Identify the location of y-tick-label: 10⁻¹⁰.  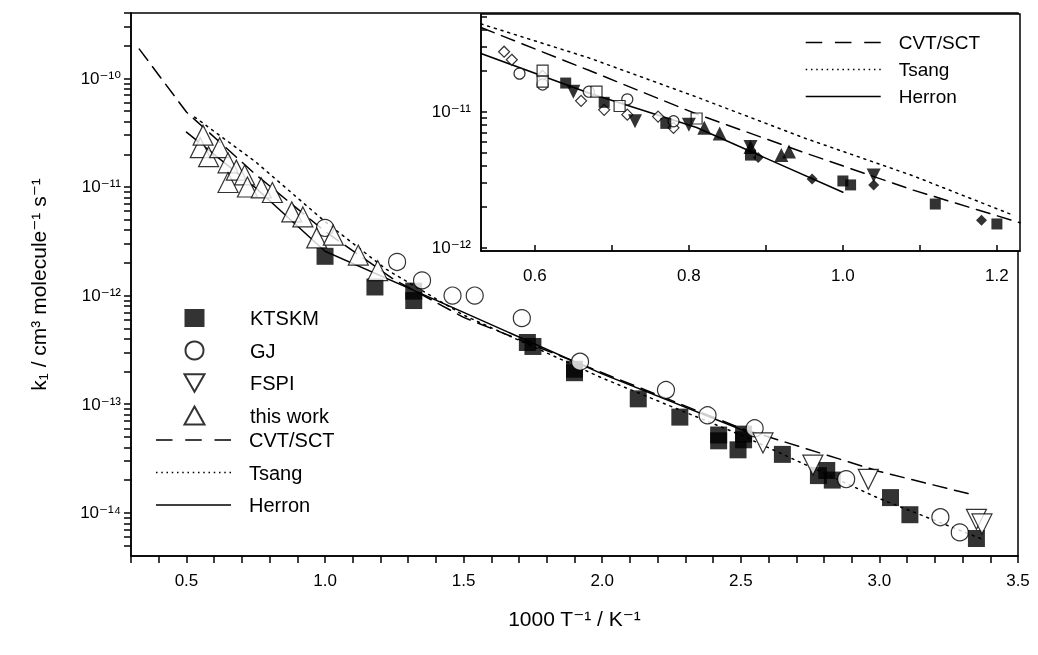
(101, 78).